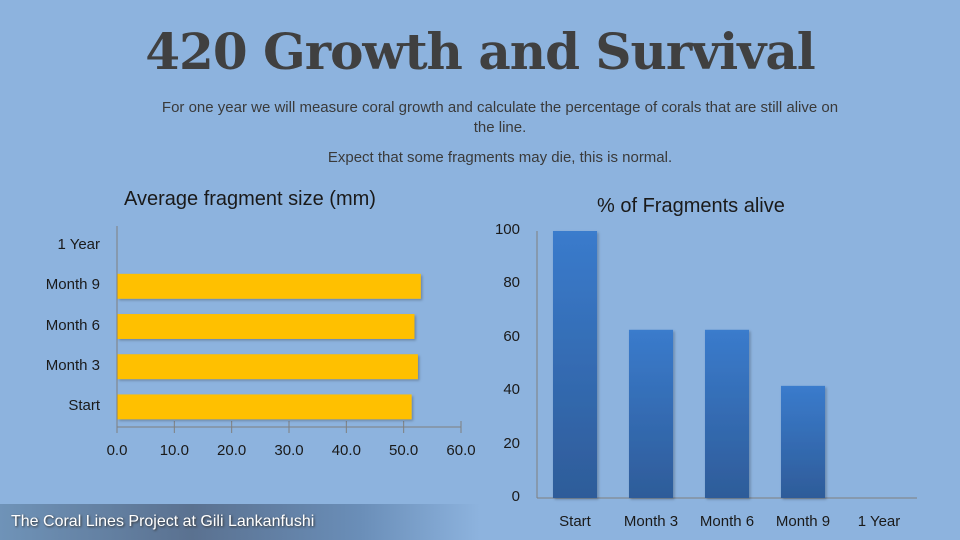 This screenshot has height=540, width=960. I want to click on size-x-tick-label: 40.0, so click(346, 450).